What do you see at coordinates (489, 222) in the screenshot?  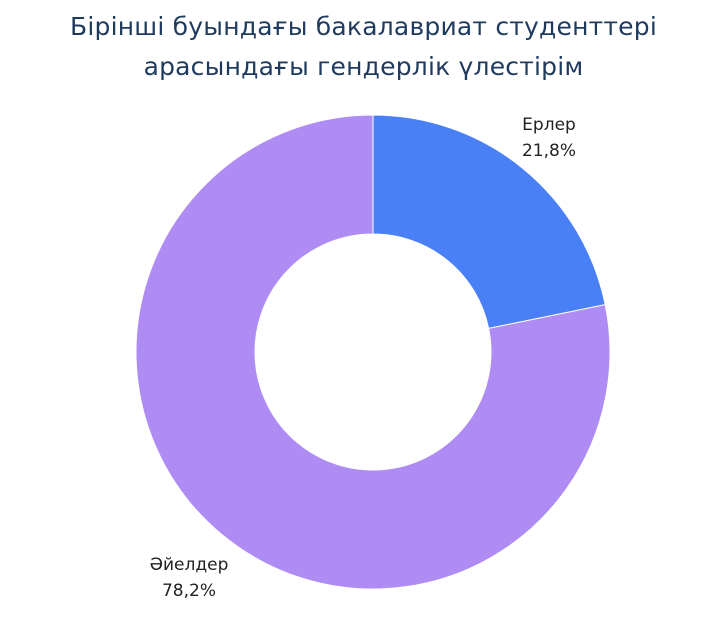 I see `slice-men` at bounding box center [489, 222].